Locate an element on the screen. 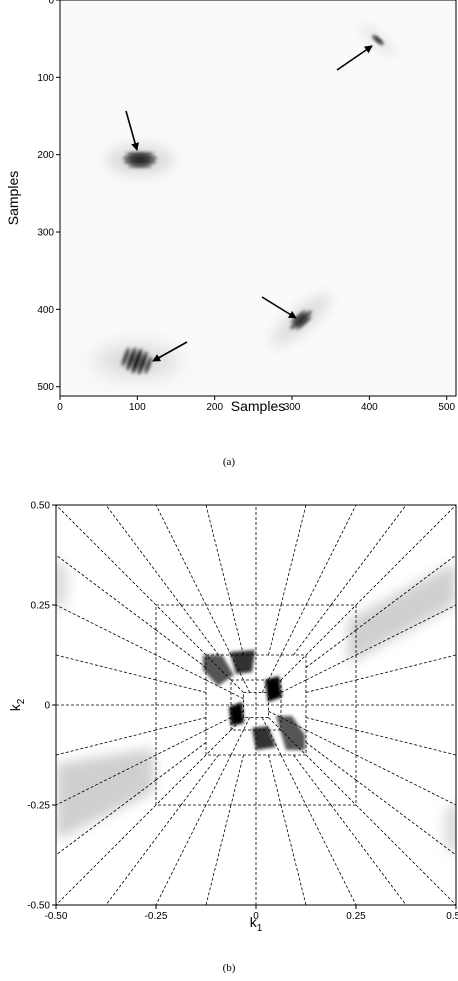  wedge-outer-lower-right is located at coordinates (450, 828).